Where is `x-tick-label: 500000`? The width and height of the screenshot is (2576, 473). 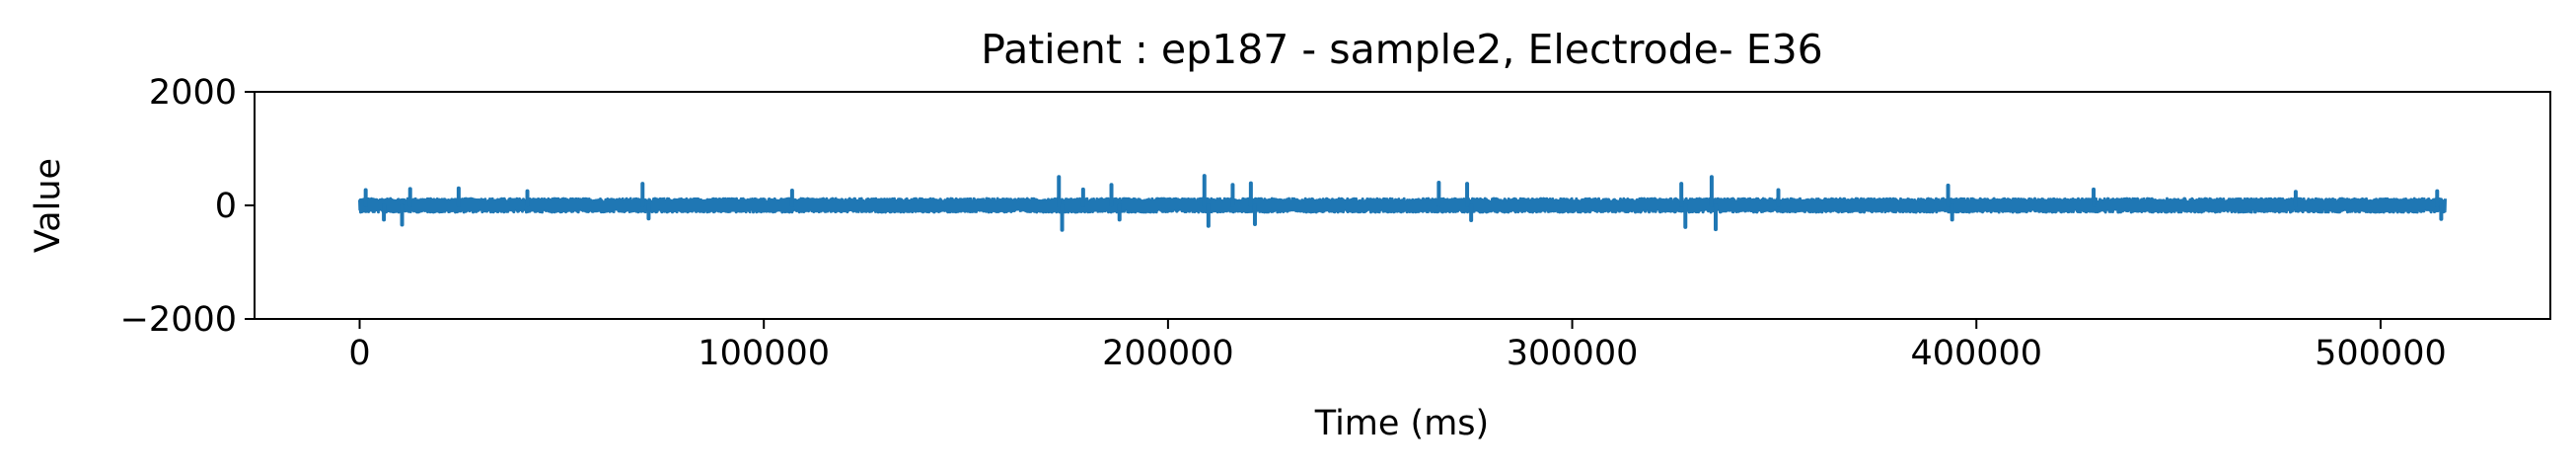
x-tick-label: 500000 is located at coordinates (2381, 353).